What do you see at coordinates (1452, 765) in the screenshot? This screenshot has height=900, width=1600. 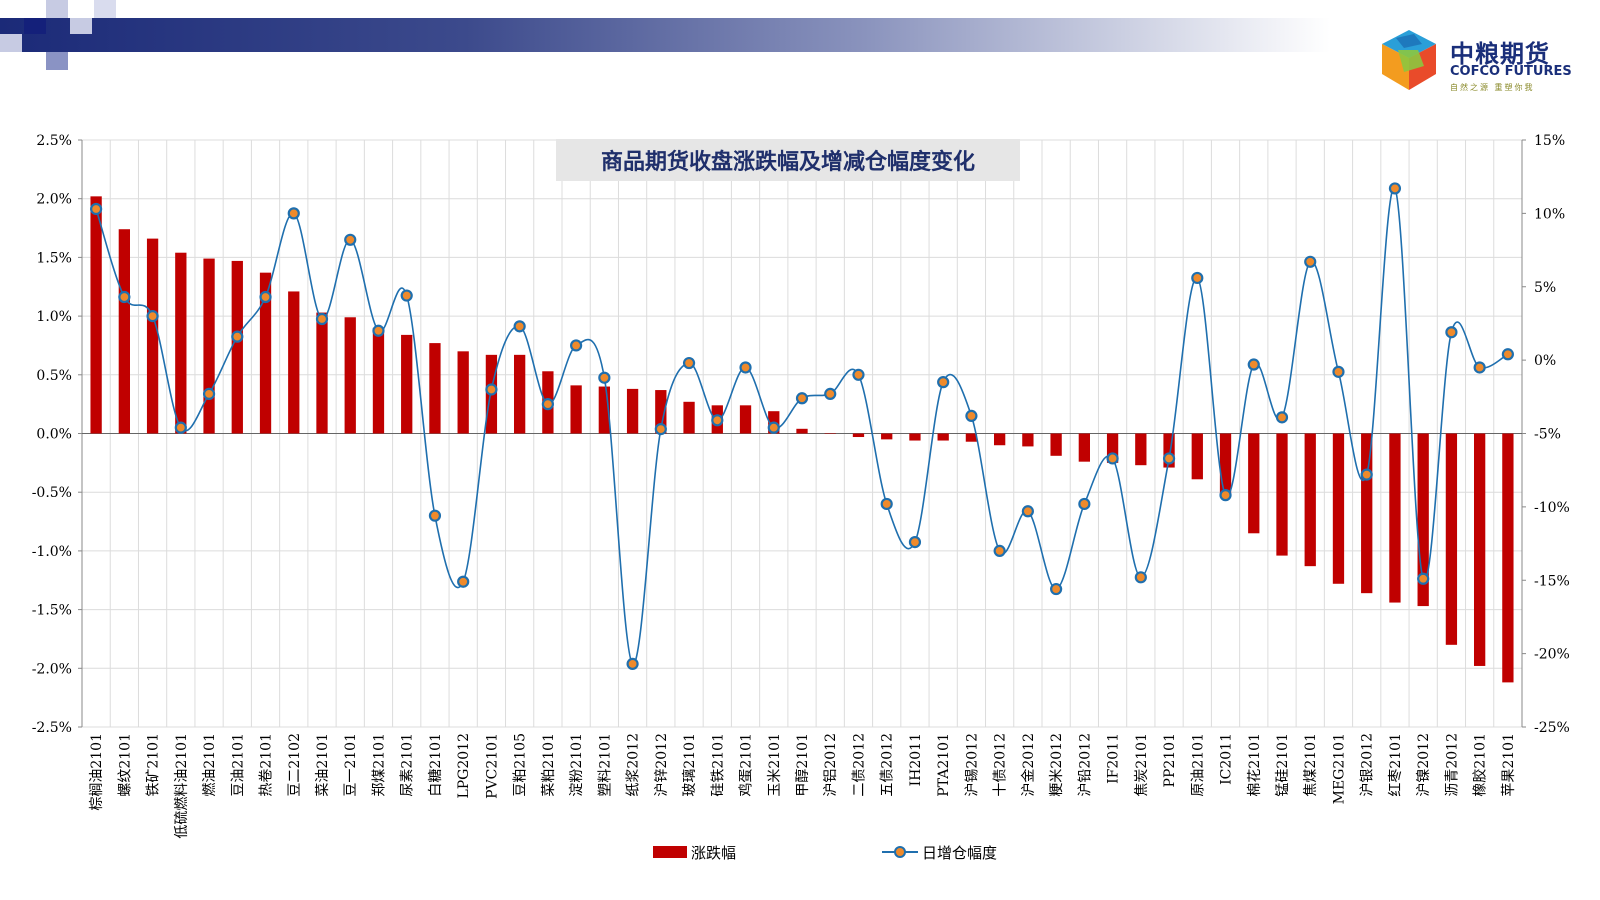 I see `category-label: 沥青2012` at bounding box center [1452, 765].